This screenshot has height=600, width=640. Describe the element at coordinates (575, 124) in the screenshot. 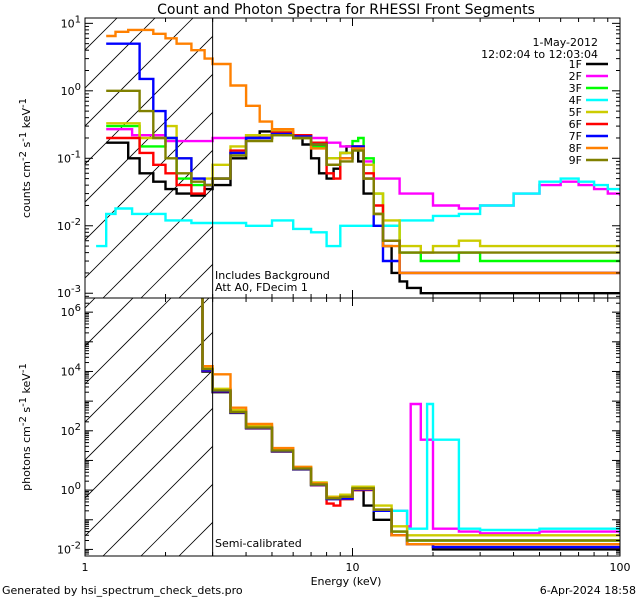

I see `legend-label-6F: 6F` at that location.